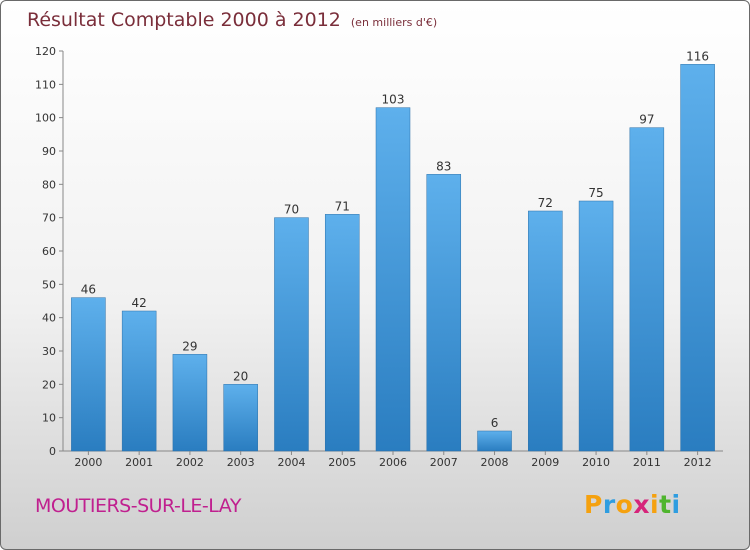 The width and height of the screenshot is (750, 550). What do you see at coordinates (49, 284) in the screenshot?
I see `y-tick-label: 50` at bounding box center [49, 284].